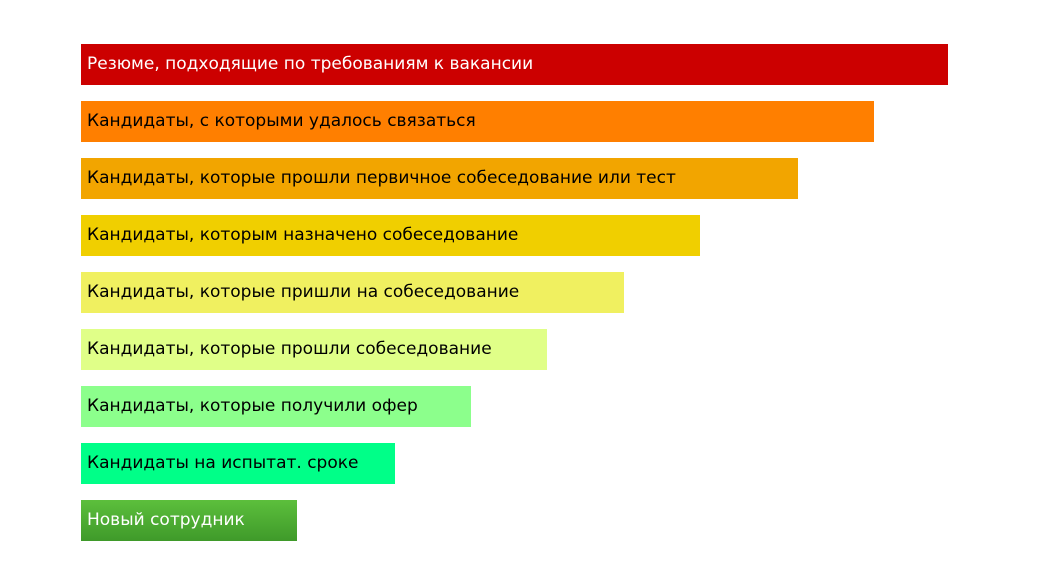  What do you see at coordinates (166, 520) in the screenshot?
I see `funnel-bar-label: Новый сотрудник` at bounding box center [166, 520].